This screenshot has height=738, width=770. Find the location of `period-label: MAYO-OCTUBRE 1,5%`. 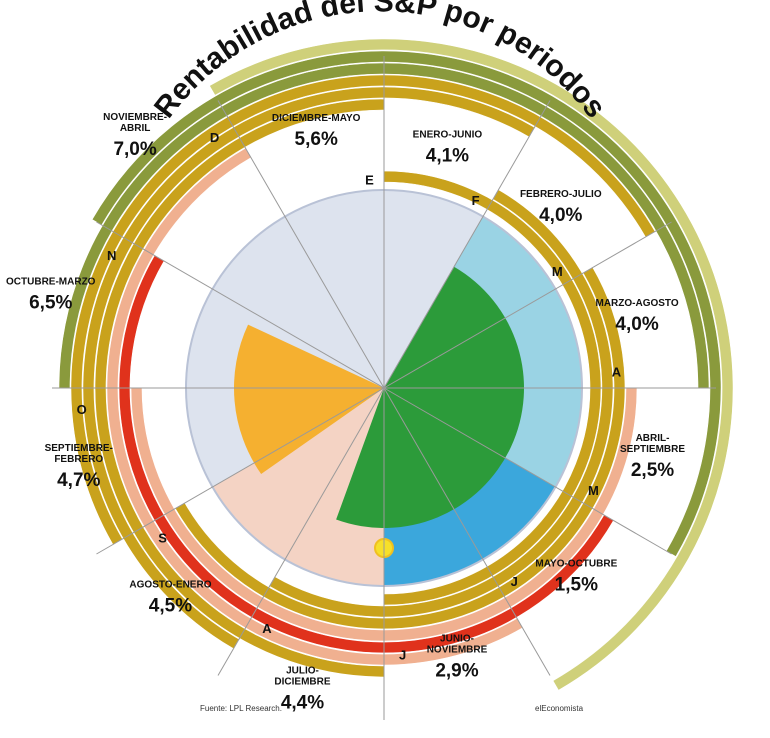

period-label: MAYO-OCTUBRE 1,5% is located at coordinates (576, 576).